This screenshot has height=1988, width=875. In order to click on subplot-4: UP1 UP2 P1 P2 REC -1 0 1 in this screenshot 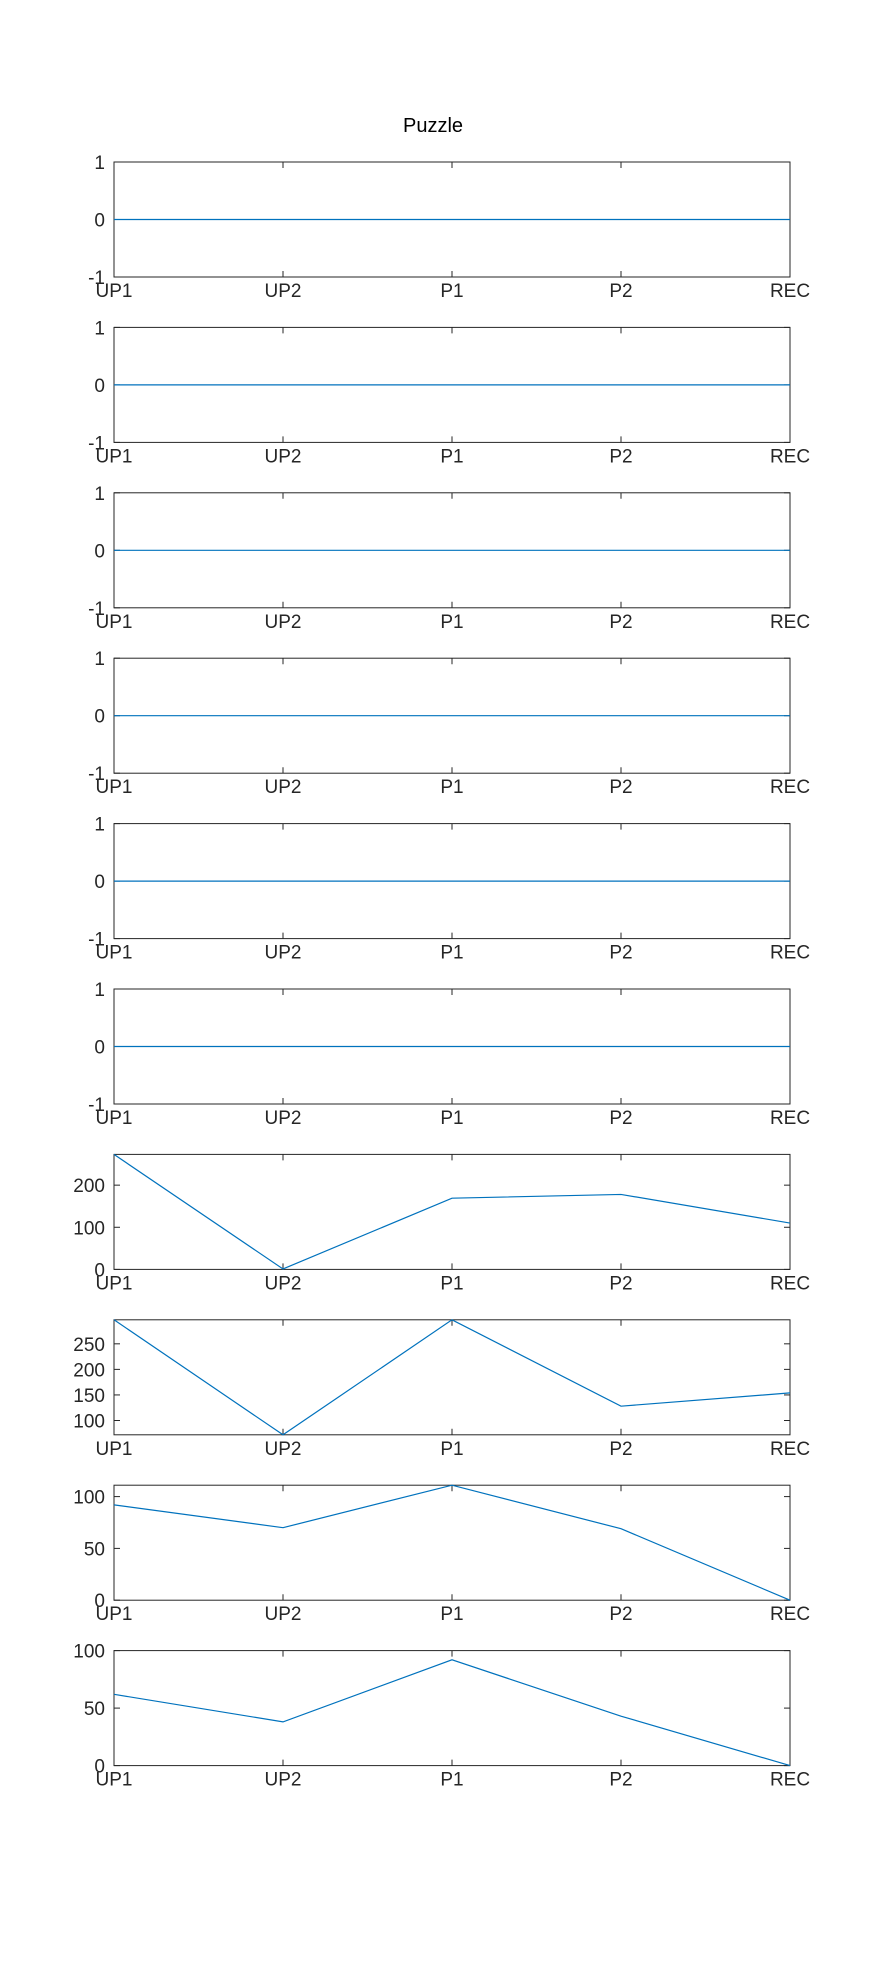, I will do `click(449, 723)`.